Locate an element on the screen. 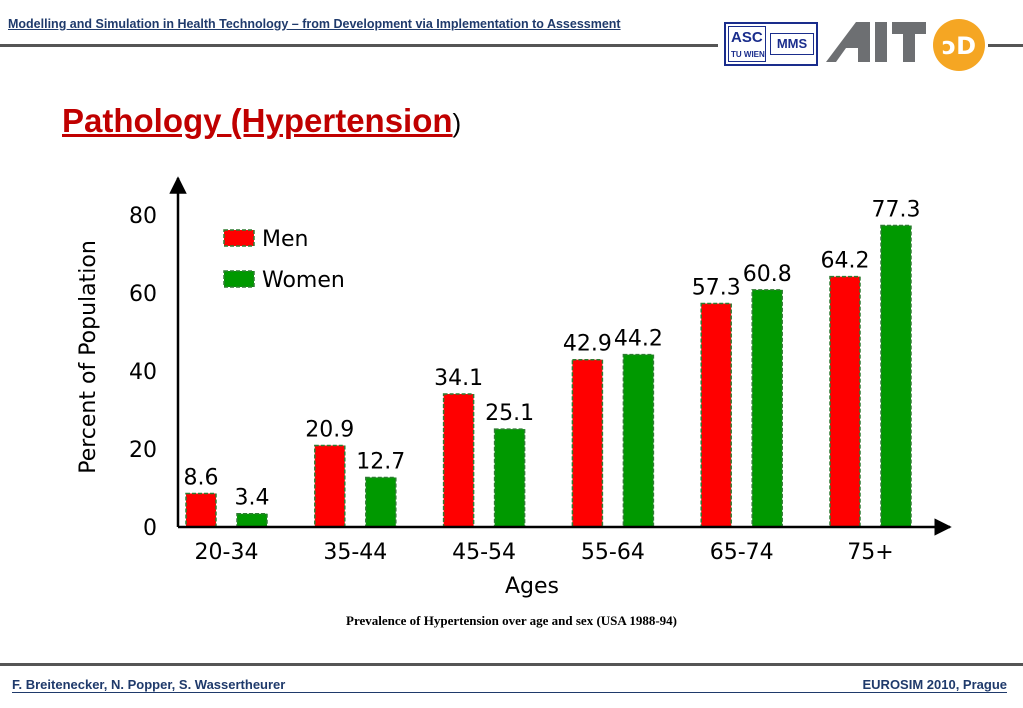 Image resolution: width=1023 pixels, height=708 pixels. y-tick-label-40: 40 is located at coordinates (143, 372).